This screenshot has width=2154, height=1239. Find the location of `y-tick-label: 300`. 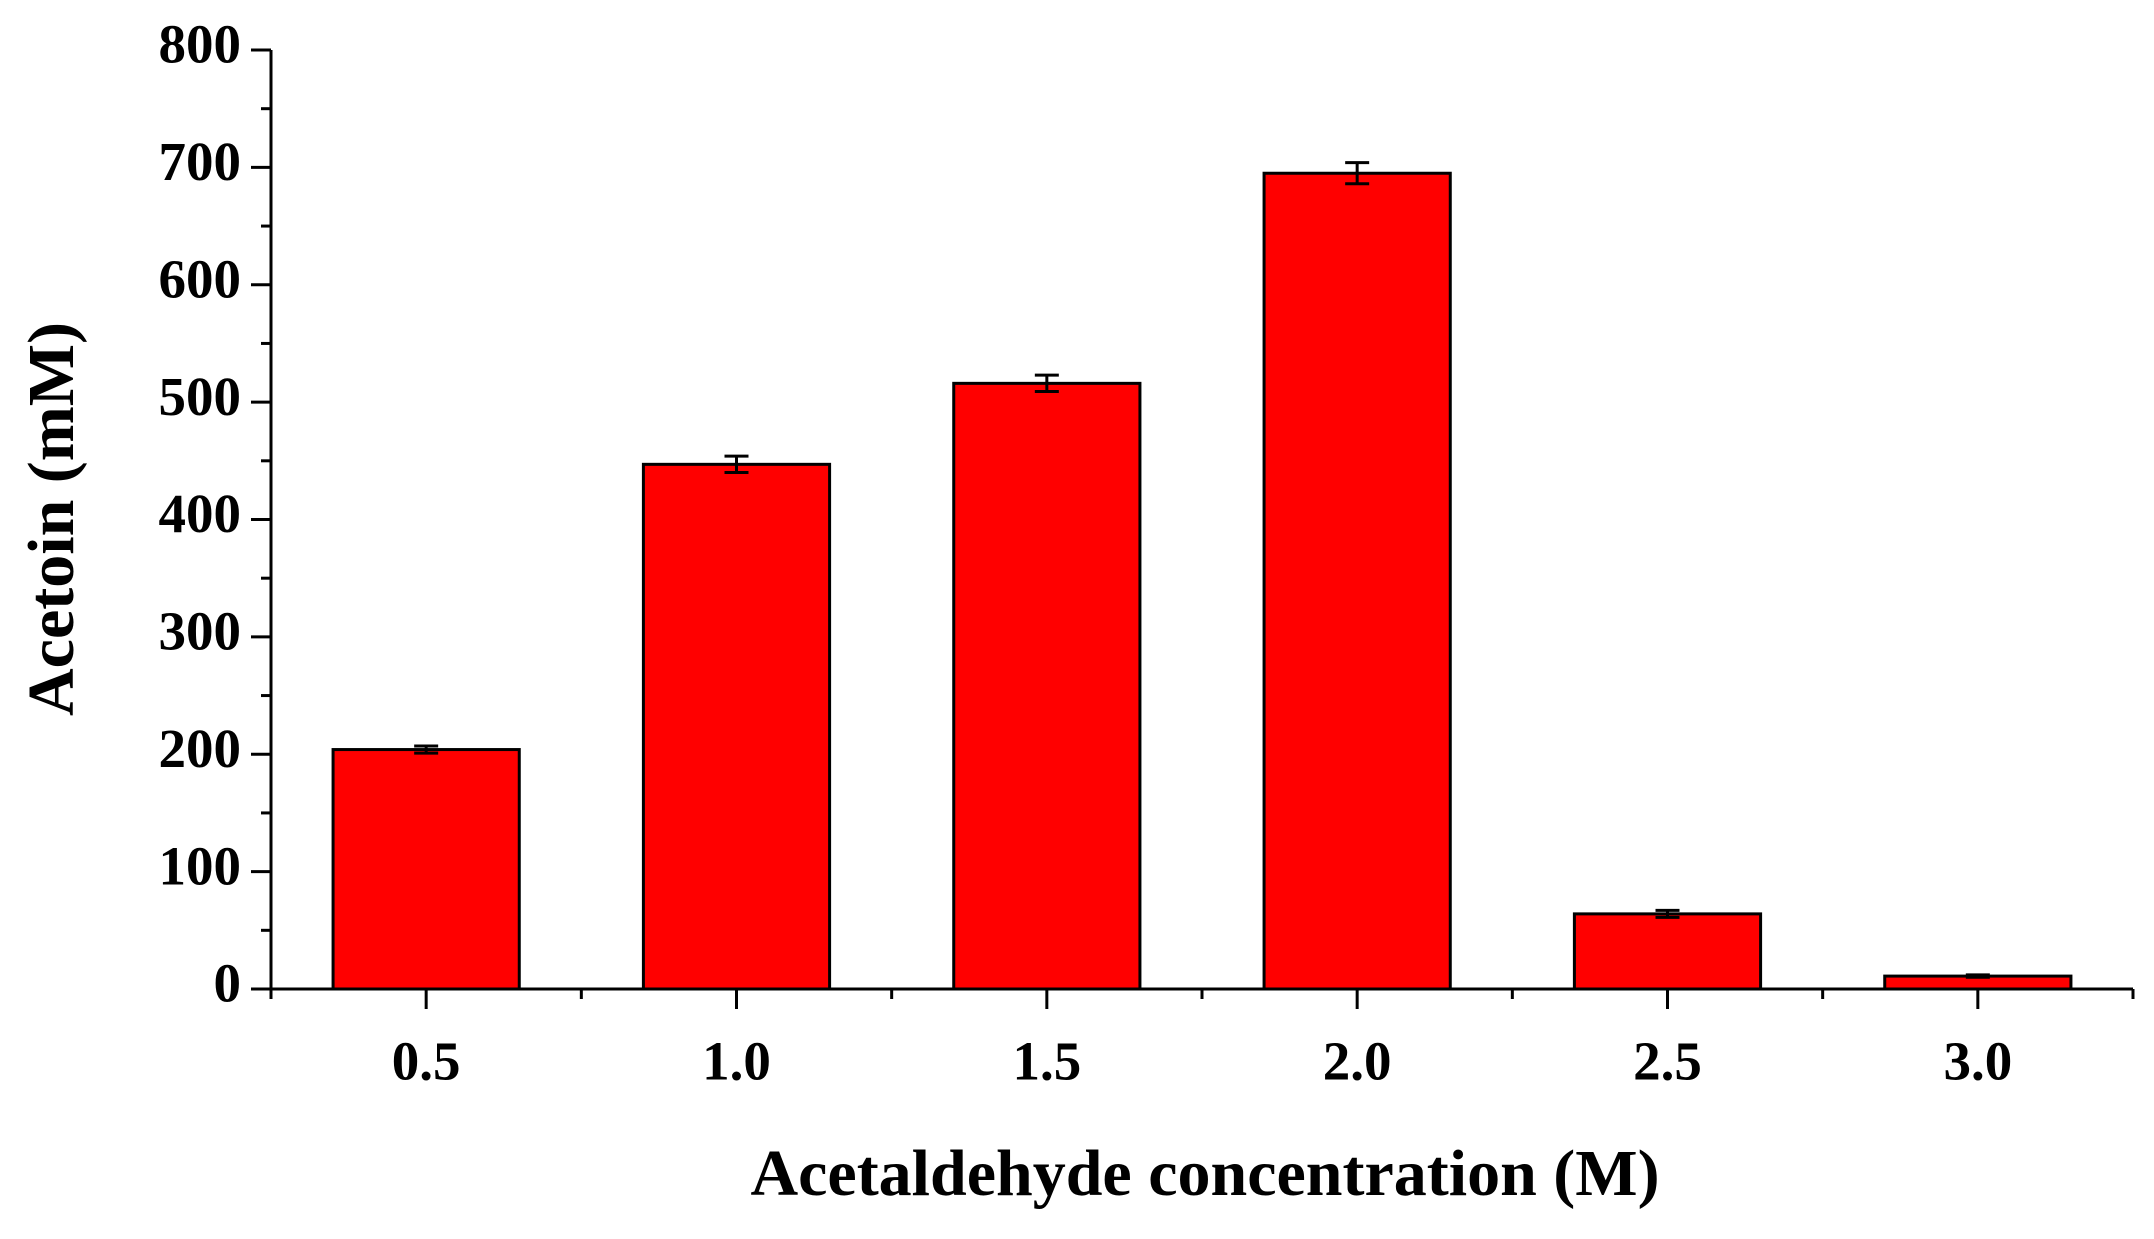

y-tick-label: 300 is located at coordinates (200, 631).